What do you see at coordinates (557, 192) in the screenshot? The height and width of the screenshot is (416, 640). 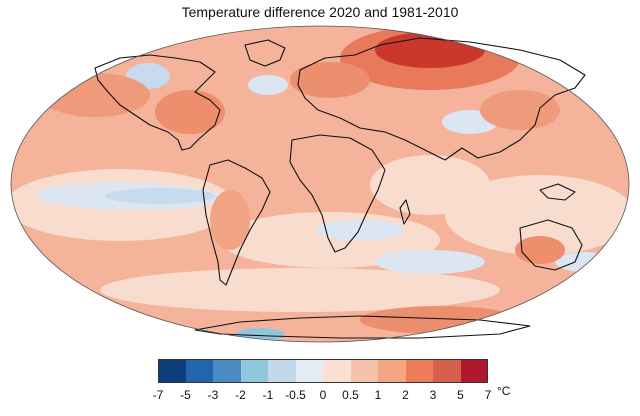 I see `coastline-indonesia` at bounding box center [557, 192].